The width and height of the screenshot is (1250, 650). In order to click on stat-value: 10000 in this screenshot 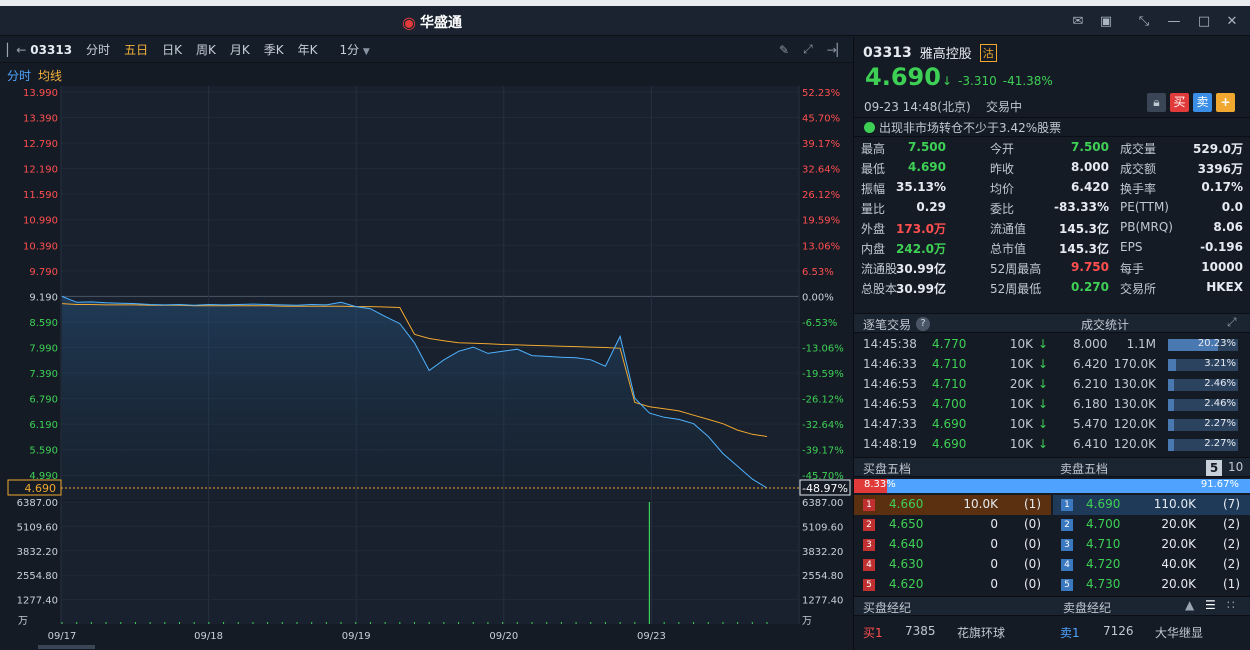, I will do `click(1222, 267)`.